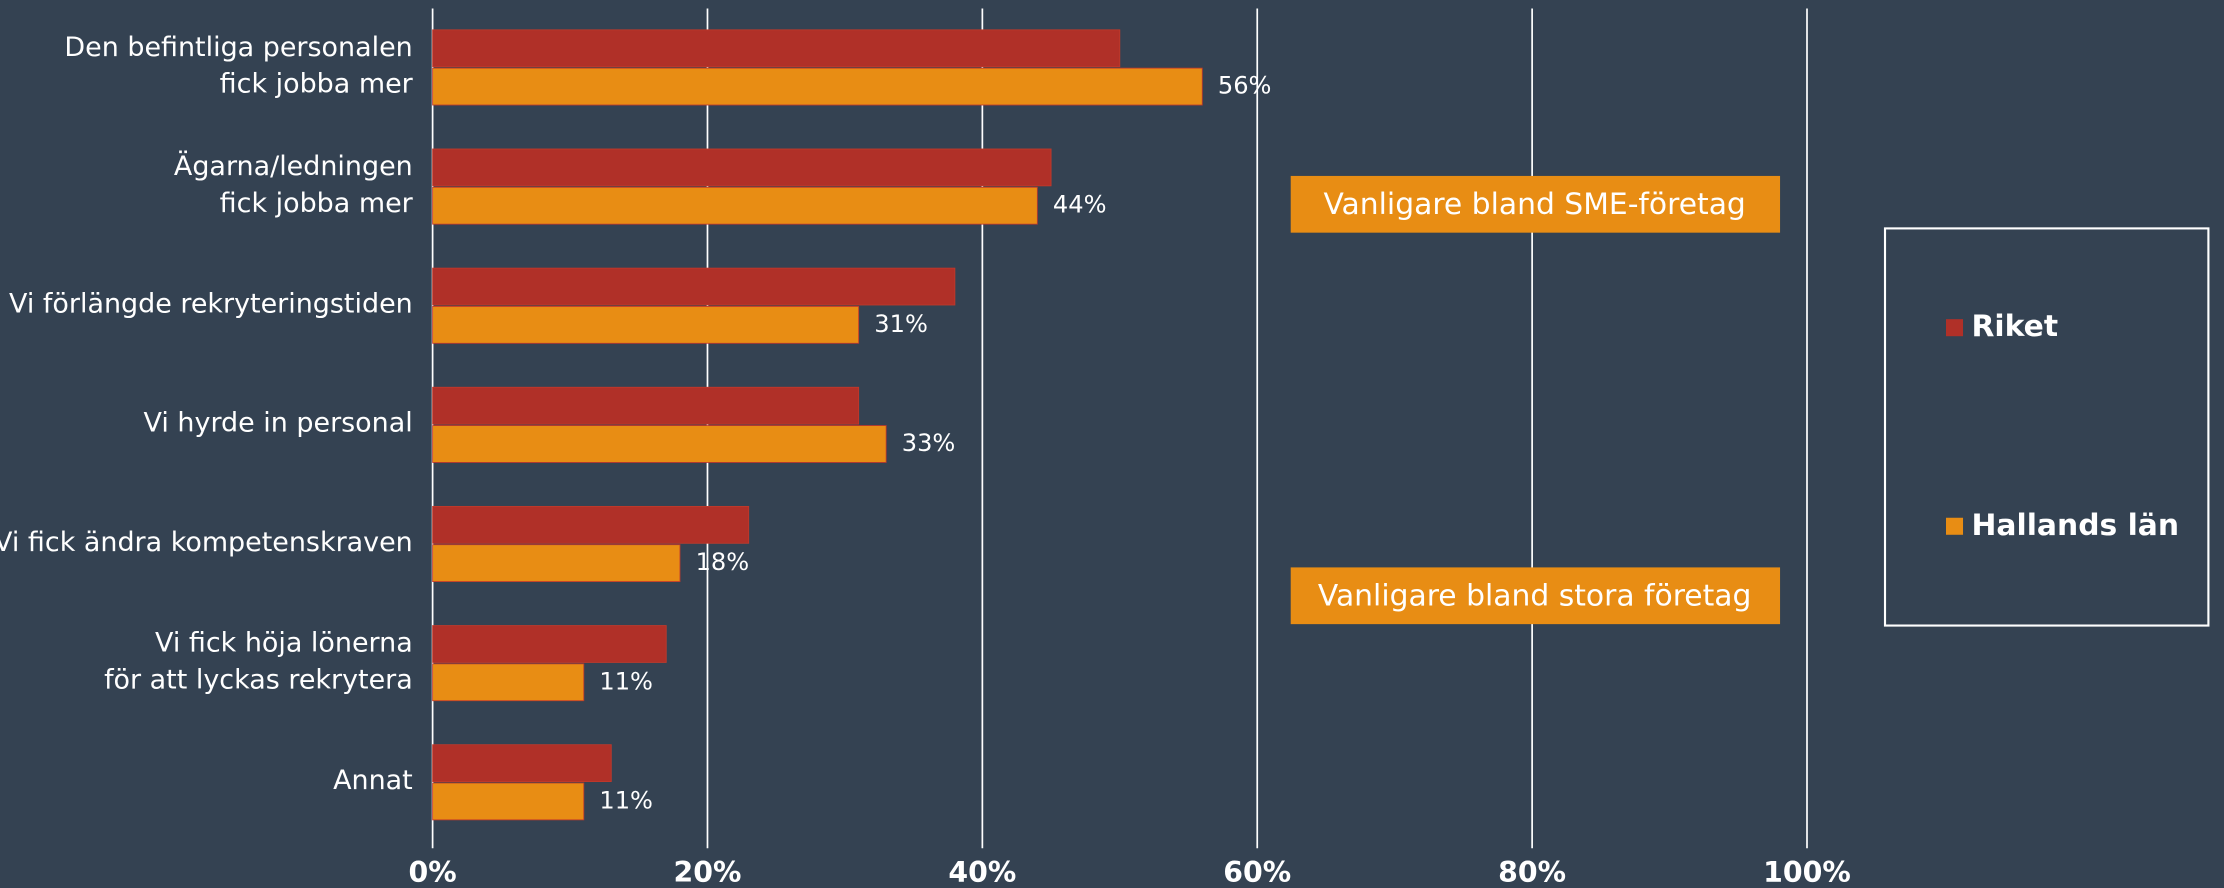  Describe the element at coordinates (2015, 326) in the screenshot. I see `legend-label: Riket` at that location.